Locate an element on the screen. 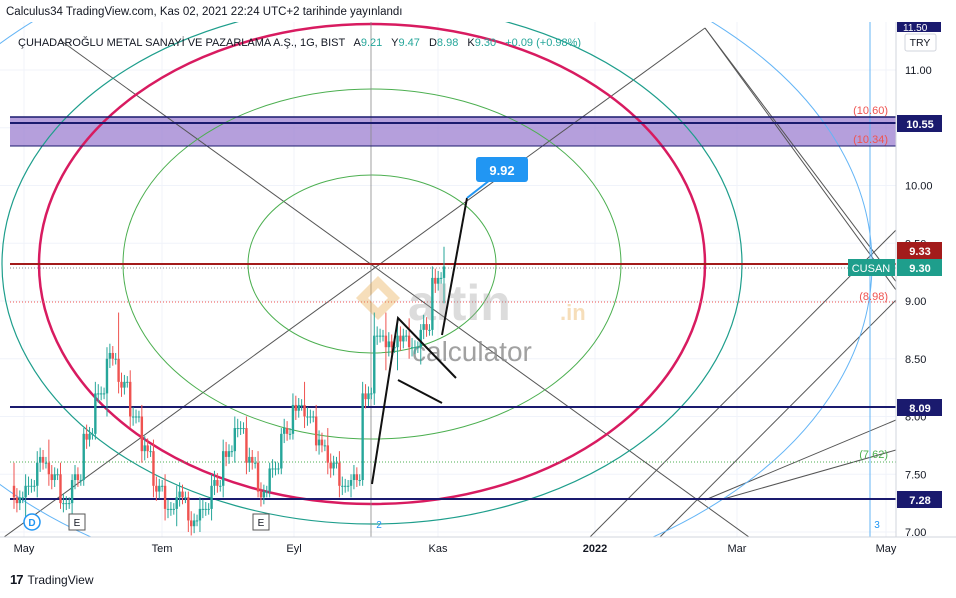 The width and height of the screenshot is (956, 598). price-tag-809: 8.09 is located at coordinates (919, 407).